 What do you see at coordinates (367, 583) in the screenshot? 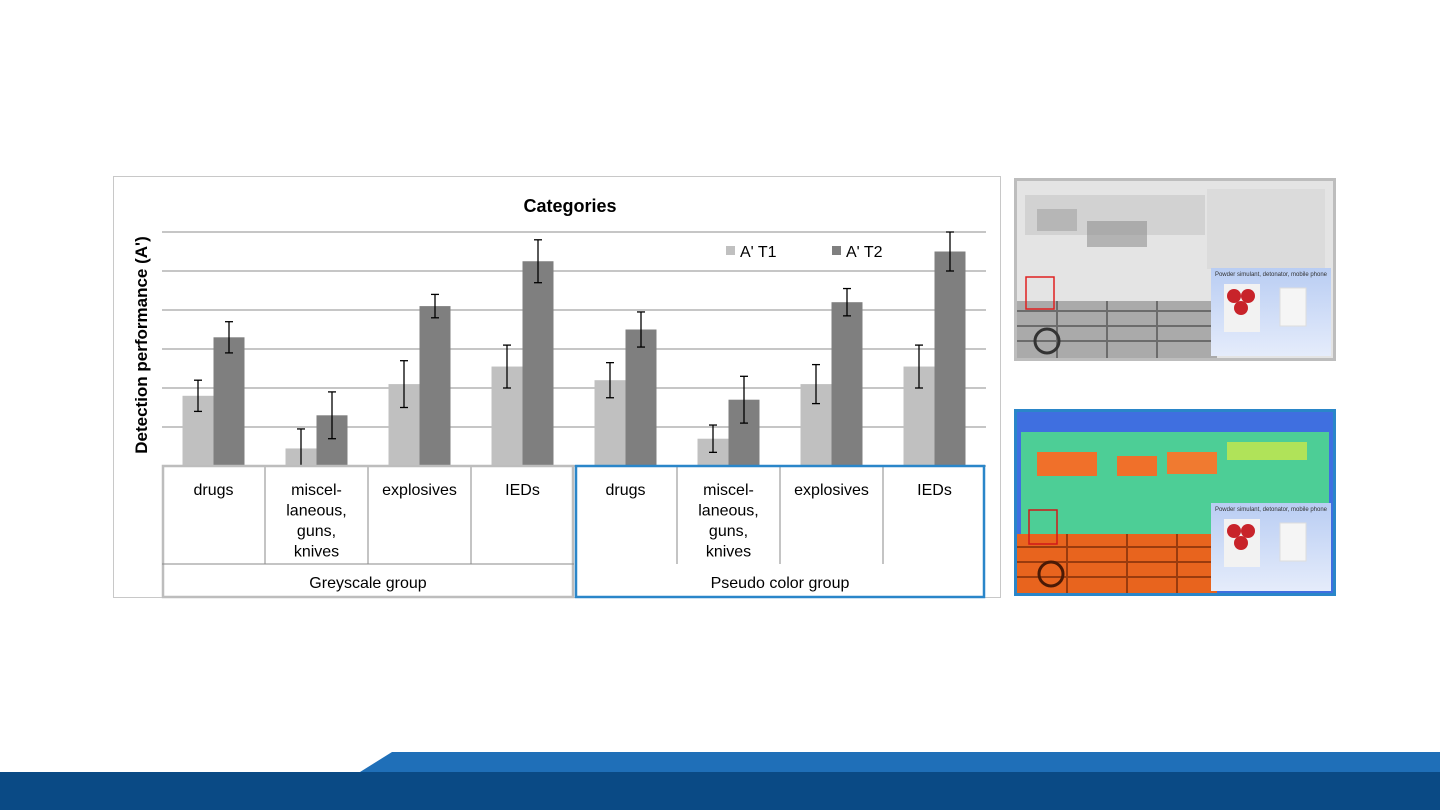
I see `group-label: Greyscale group` at bounding box center [367, 583].